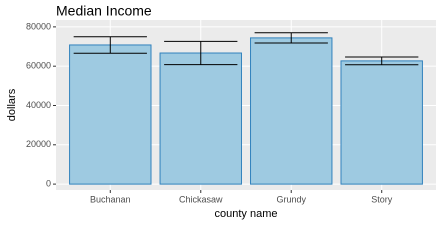  I want to click on y-tick-label: 80000, so click(38, 26).